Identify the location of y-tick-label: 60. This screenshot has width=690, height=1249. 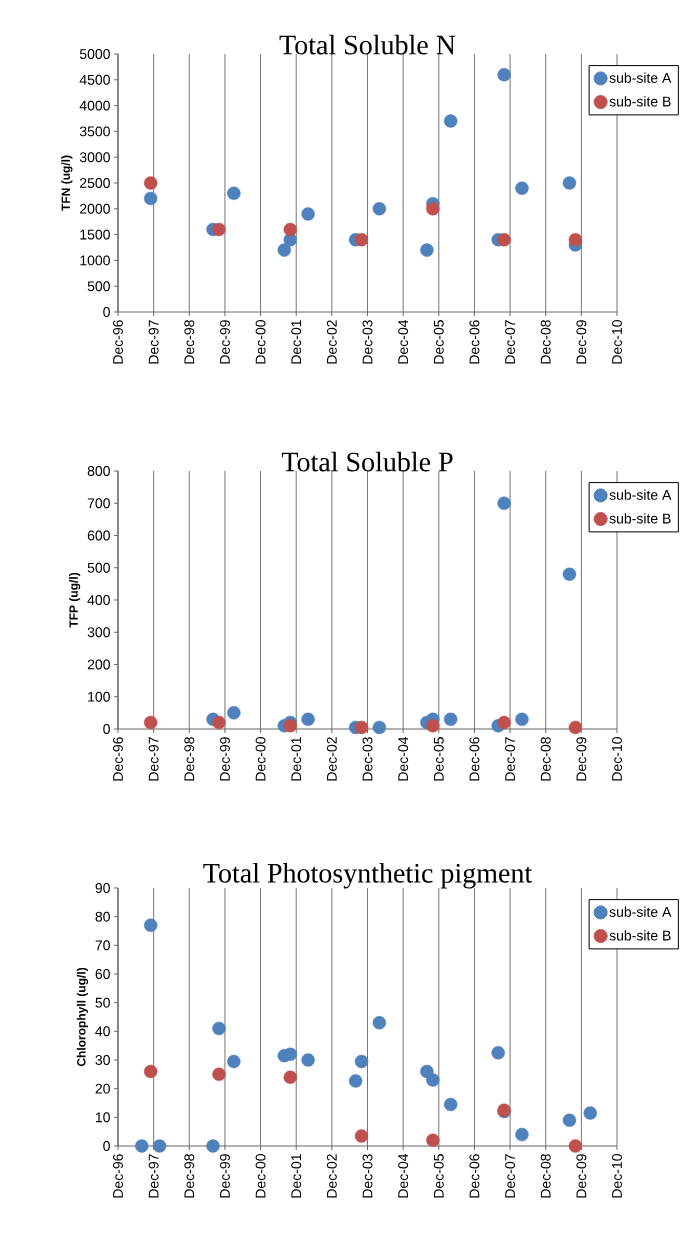
(102, 974).